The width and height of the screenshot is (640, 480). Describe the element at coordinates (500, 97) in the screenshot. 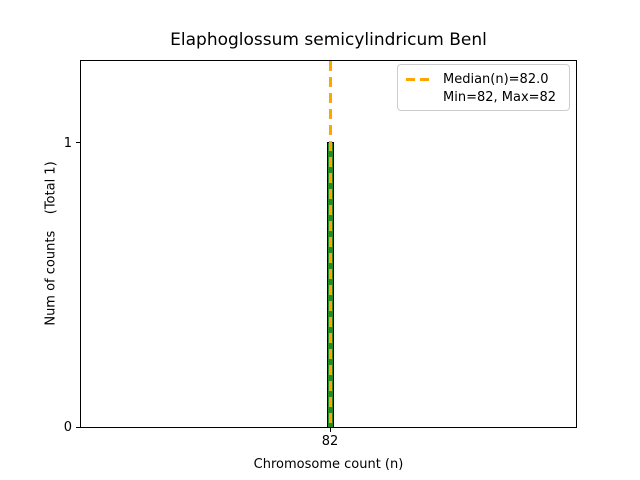

I see `legend-minmax-label: Min=82, Max=82` at that location.